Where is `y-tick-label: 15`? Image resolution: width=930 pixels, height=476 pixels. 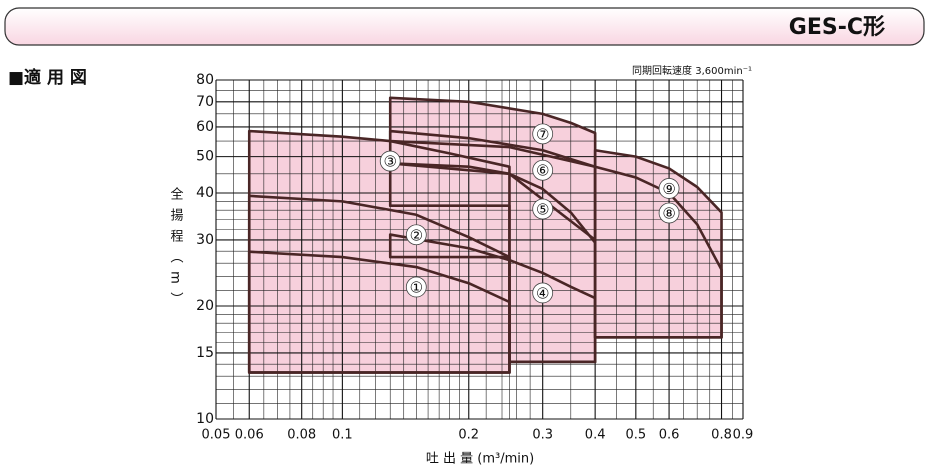
y-tick-label: 15 is located at coordinates (205, 353).